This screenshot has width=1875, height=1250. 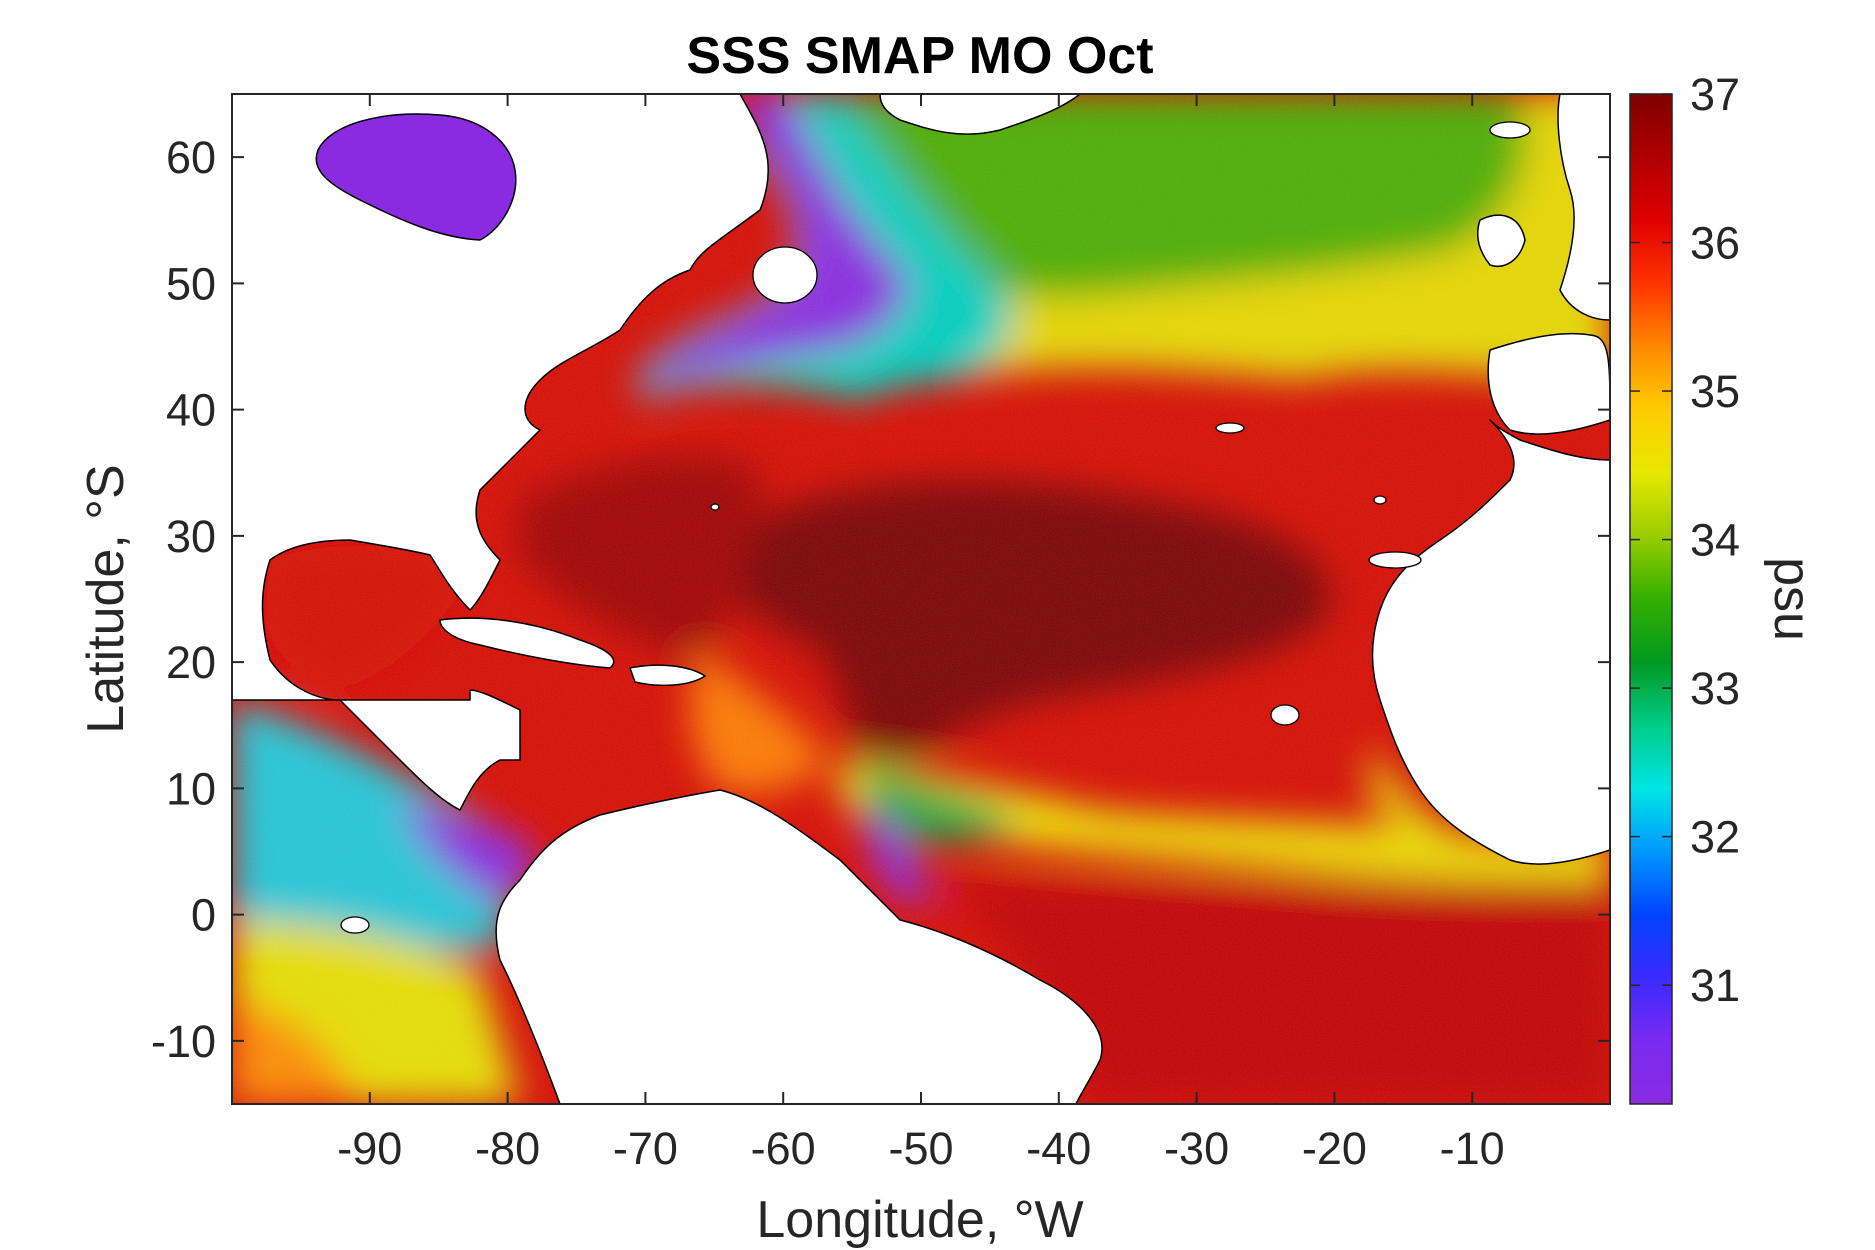 What do you see at coordinates (191, 662) in the screenshot?
I see `y-tick-label: 20` at bounding box center [191, 662].